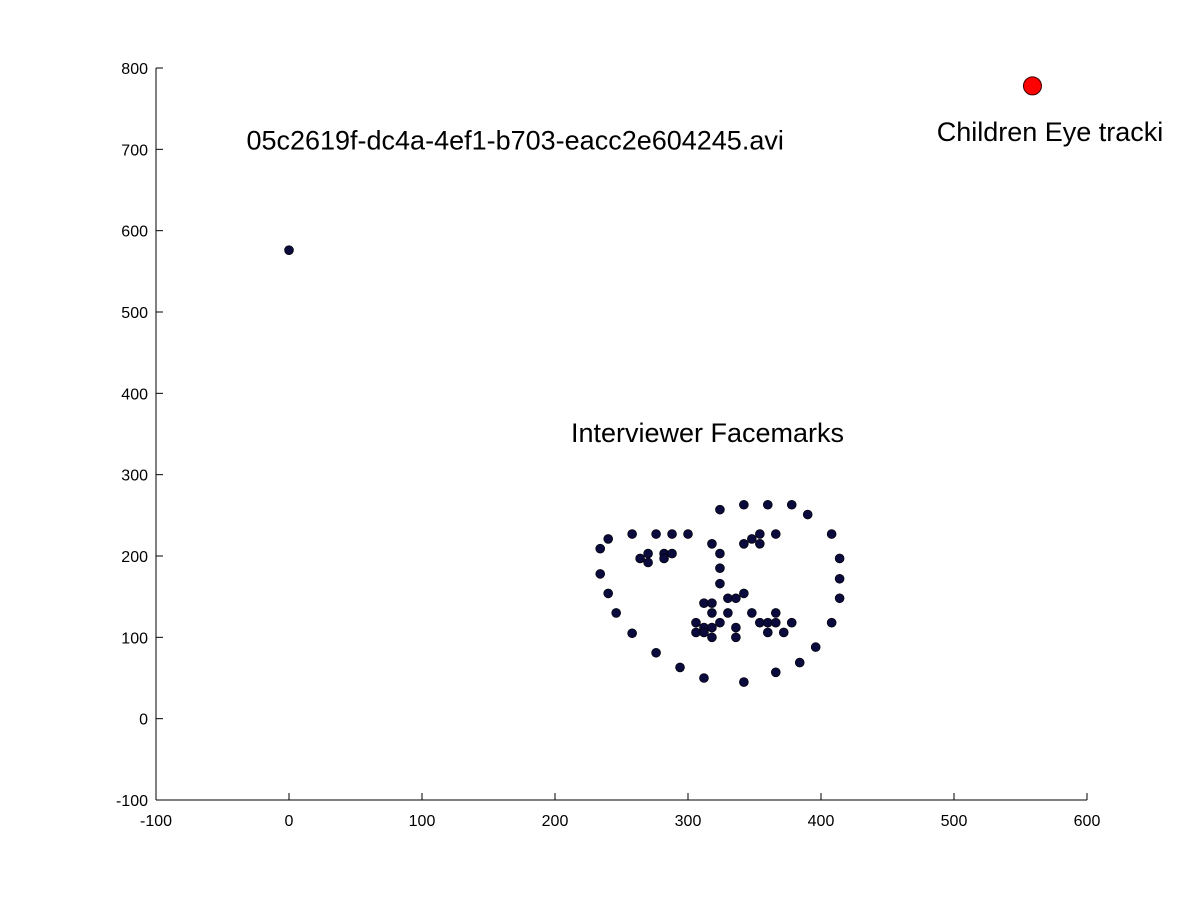  What do you see at coordinates (134, 557) in the screenshot?
I see `y-tick-label: 200` at bounding box center [134, 557].